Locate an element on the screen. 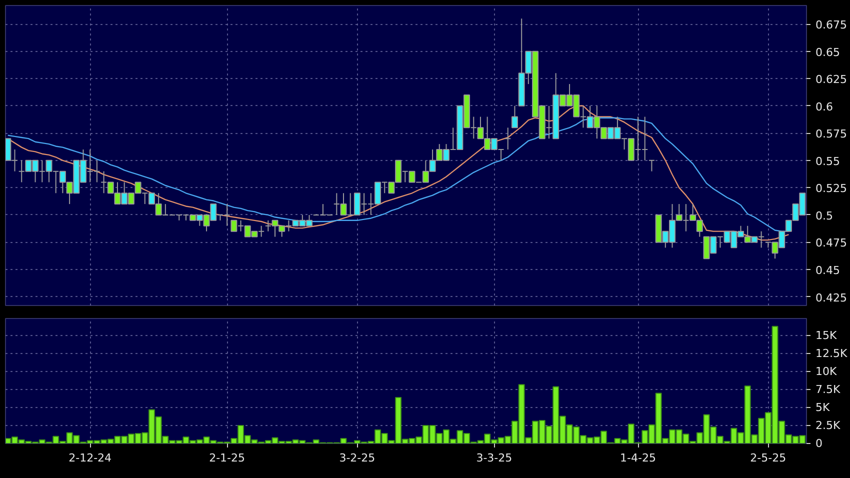 The image size is (850, 478). y-tick-label: 0.475 is located at coordinates (831, 243).